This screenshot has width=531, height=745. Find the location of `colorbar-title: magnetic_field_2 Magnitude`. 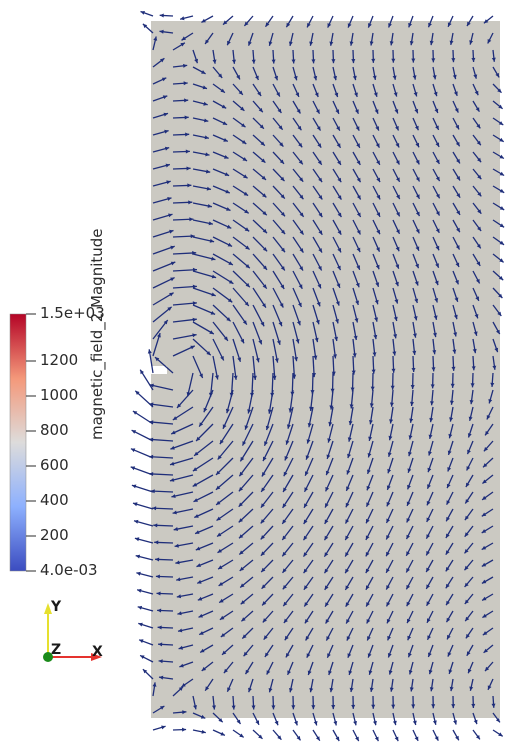

colorbar-title: magnetic_field_2 Magnitude is located at coordinates (97, 334).